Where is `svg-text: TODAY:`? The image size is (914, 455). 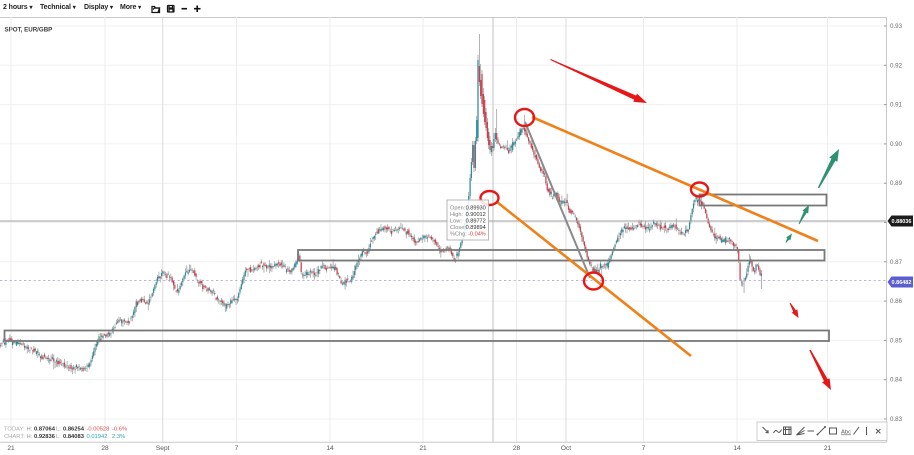 svg-text: TODAY: is located at coordinates (14, 430).